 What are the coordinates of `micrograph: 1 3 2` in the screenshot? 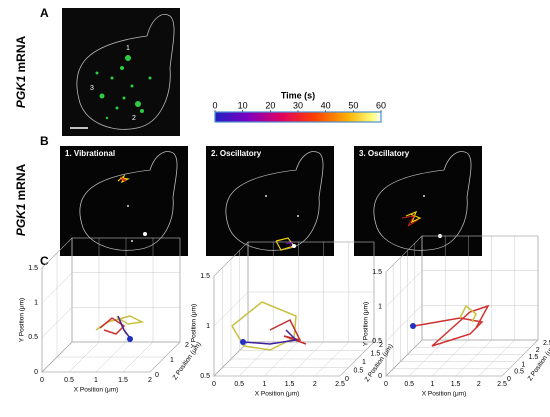 It's located at (121, 72).